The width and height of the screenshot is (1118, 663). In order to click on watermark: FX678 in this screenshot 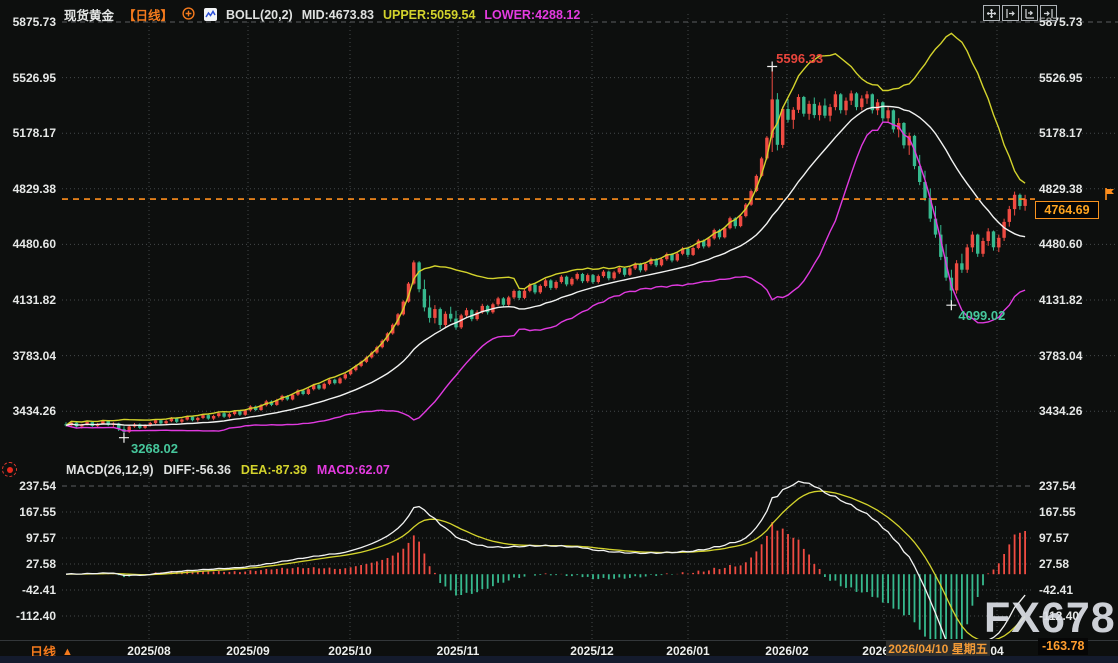, I will do `click(1050, 618)`.